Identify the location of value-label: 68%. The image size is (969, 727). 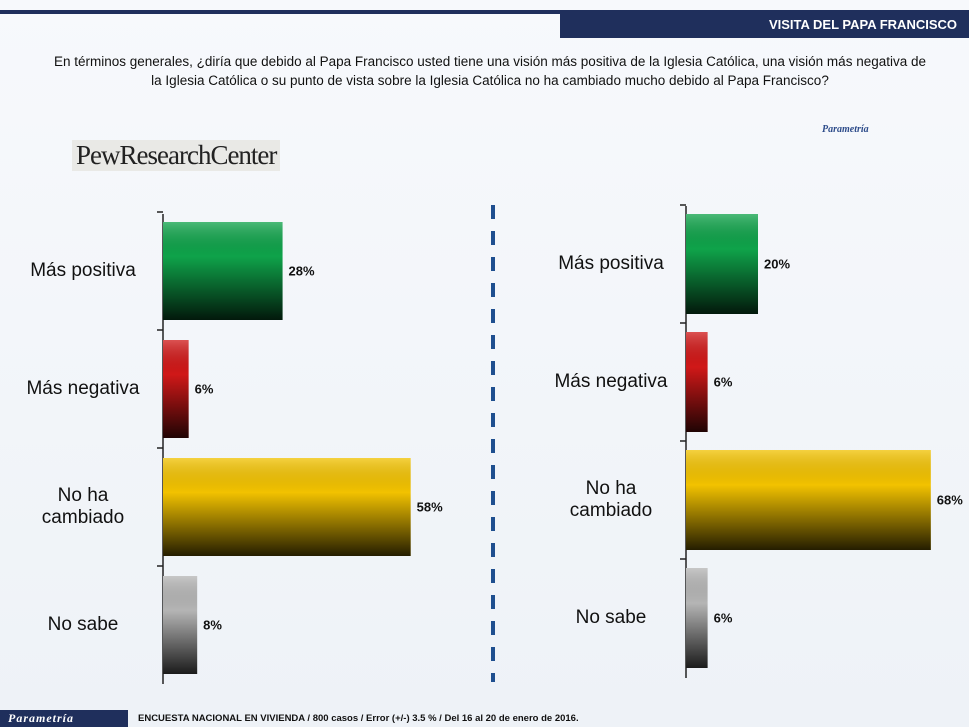
(949, 500).